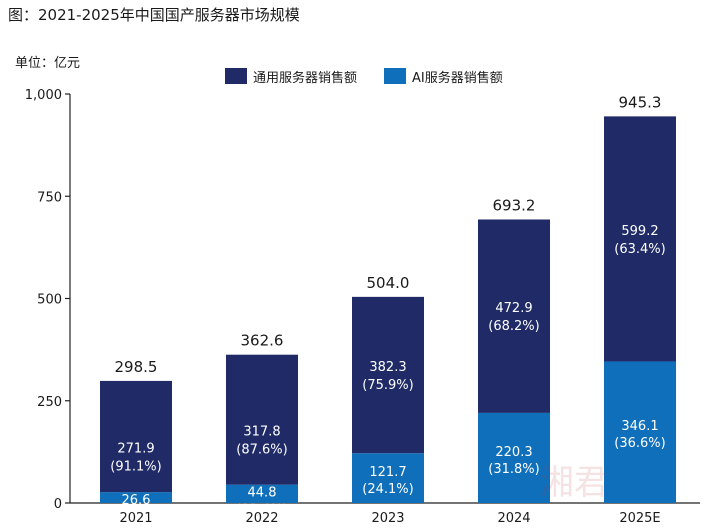 The height and width of the screenshot is (530, 715). Describe the element at coordinates (261, 450) in the screenshot. I see `general-share-label: (87.6%)` at that location.